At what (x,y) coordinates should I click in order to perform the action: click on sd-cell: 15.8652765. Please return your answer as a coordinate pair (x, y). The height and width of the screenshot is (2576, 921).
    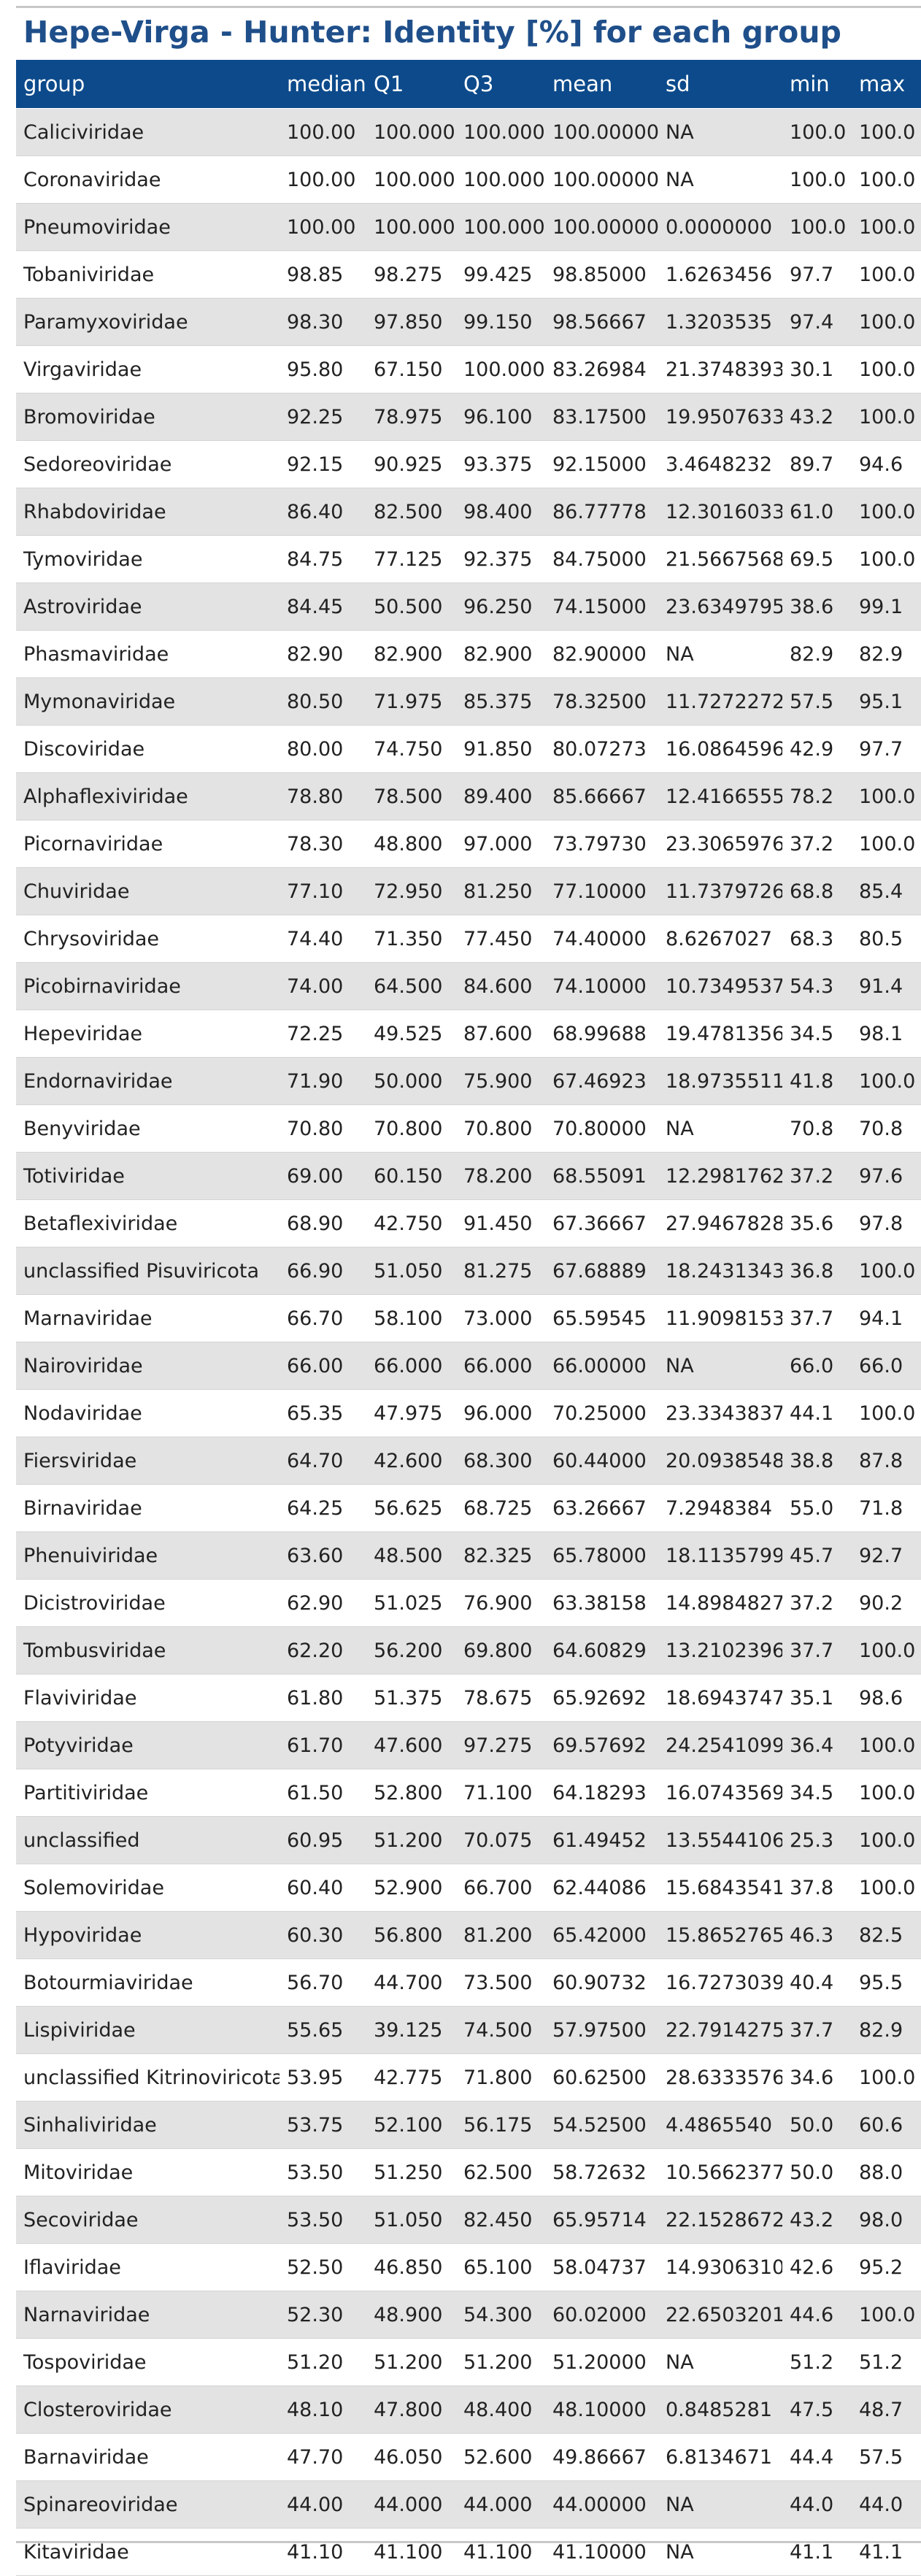
    Looking at the image, I should click on (720, 1935).